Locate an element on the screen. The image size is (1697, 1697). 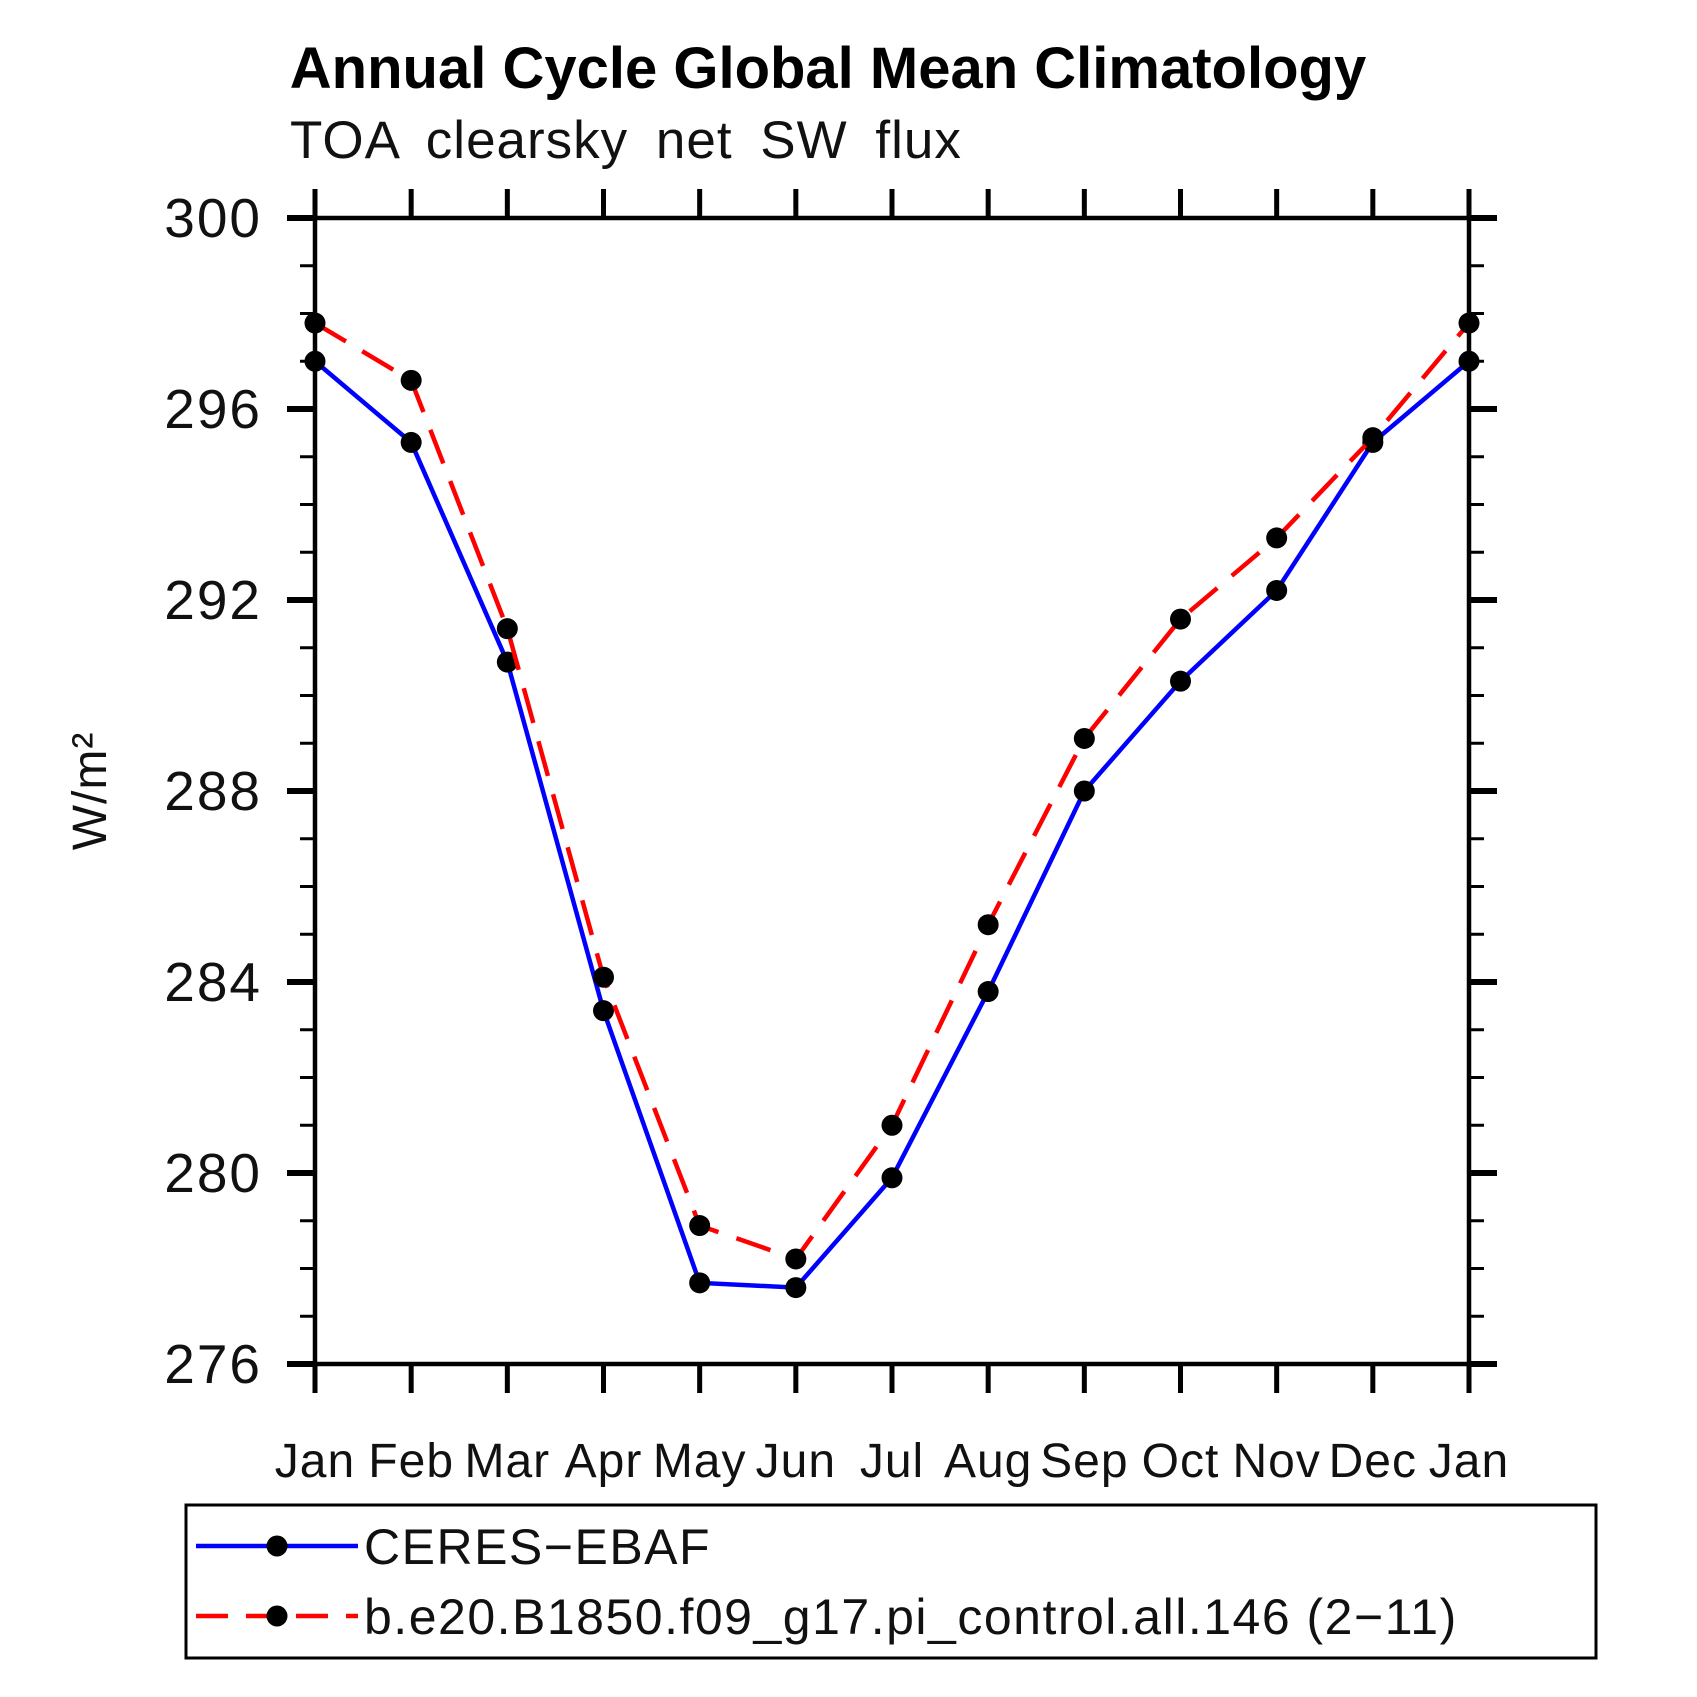
legend-label-ceres: CERES−EBAF is located at coordinates (537, 1547).